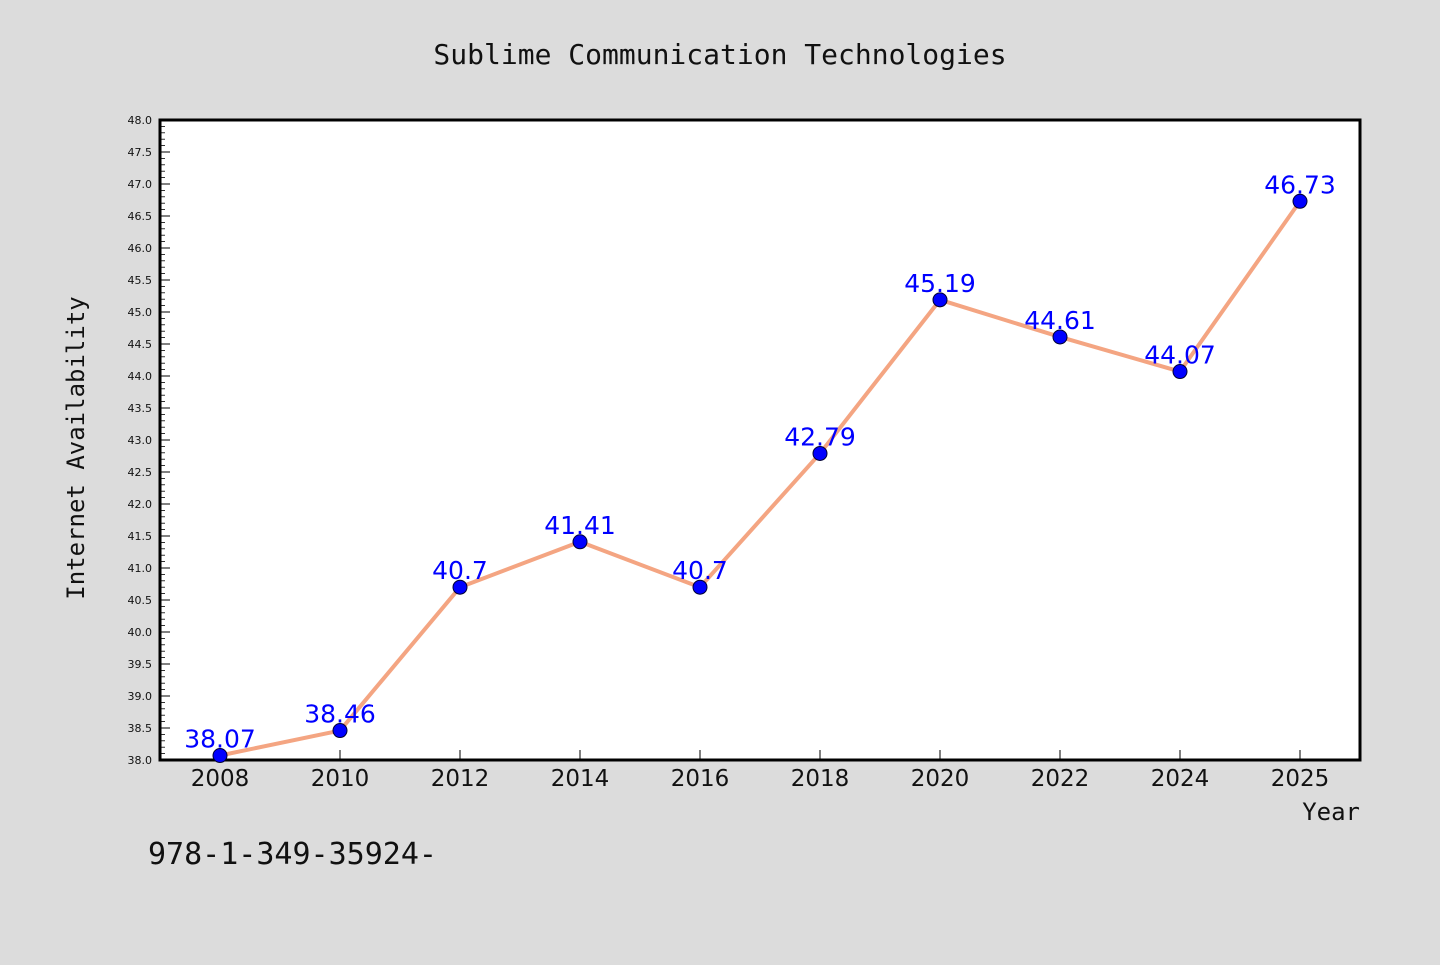  What do you see at coordinates (820, 436) in the screenshot?
I see `data-label: 42.79` at bounding box center [820, 436].